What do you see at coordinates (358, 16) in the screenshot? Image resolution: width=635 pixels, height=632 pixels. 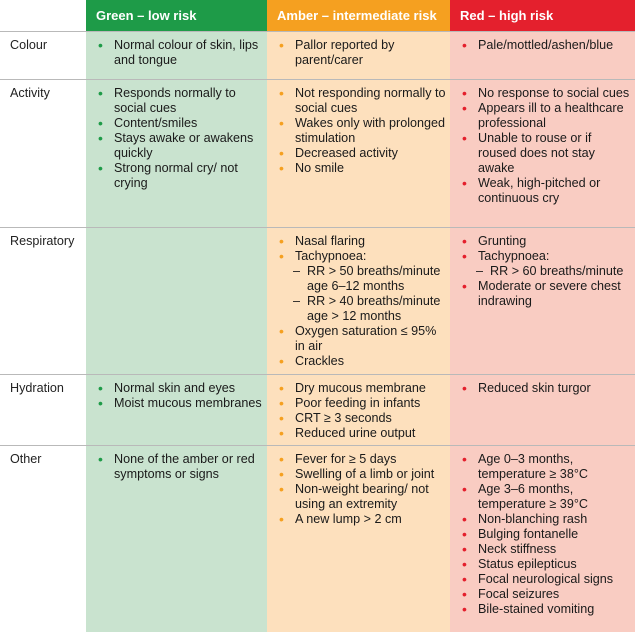 I see `header-amber: Amber – intermediate risk` at bounding box center [358, 16].